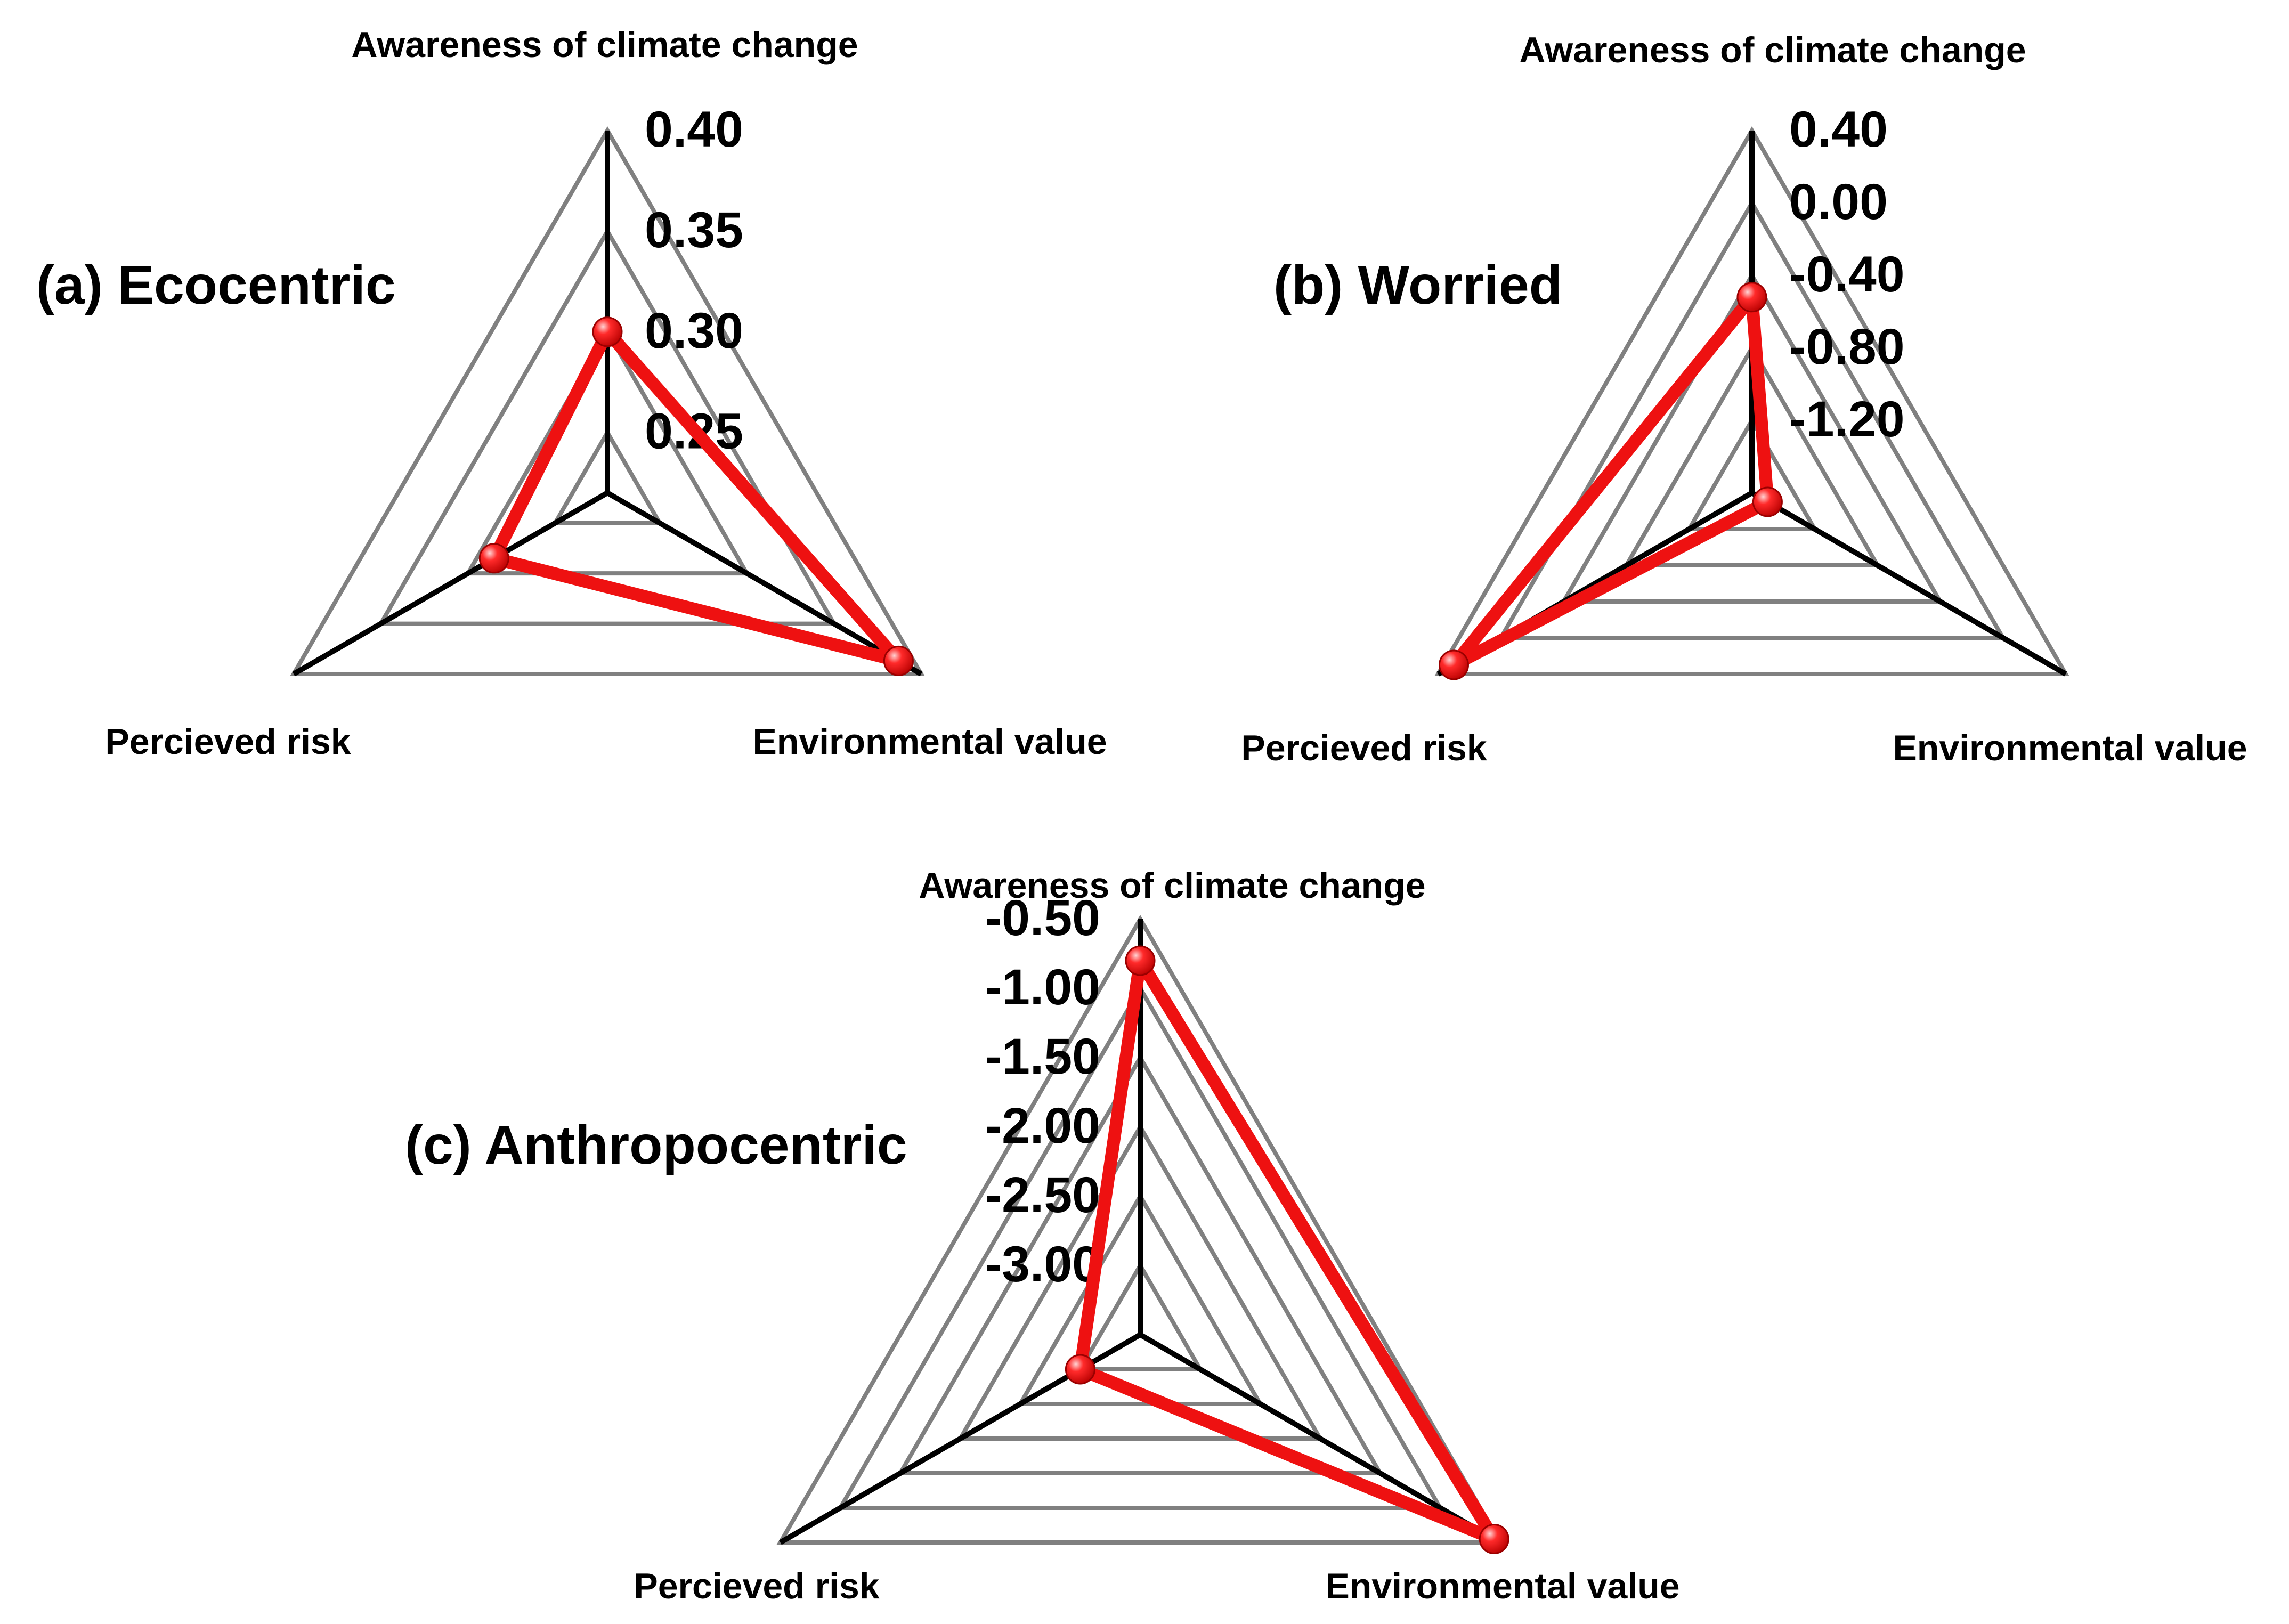  What do you see at coordinates (1838, 202) in the screenshot?
I see `tick-label: 0.00` at bounding box center [1838, 202].